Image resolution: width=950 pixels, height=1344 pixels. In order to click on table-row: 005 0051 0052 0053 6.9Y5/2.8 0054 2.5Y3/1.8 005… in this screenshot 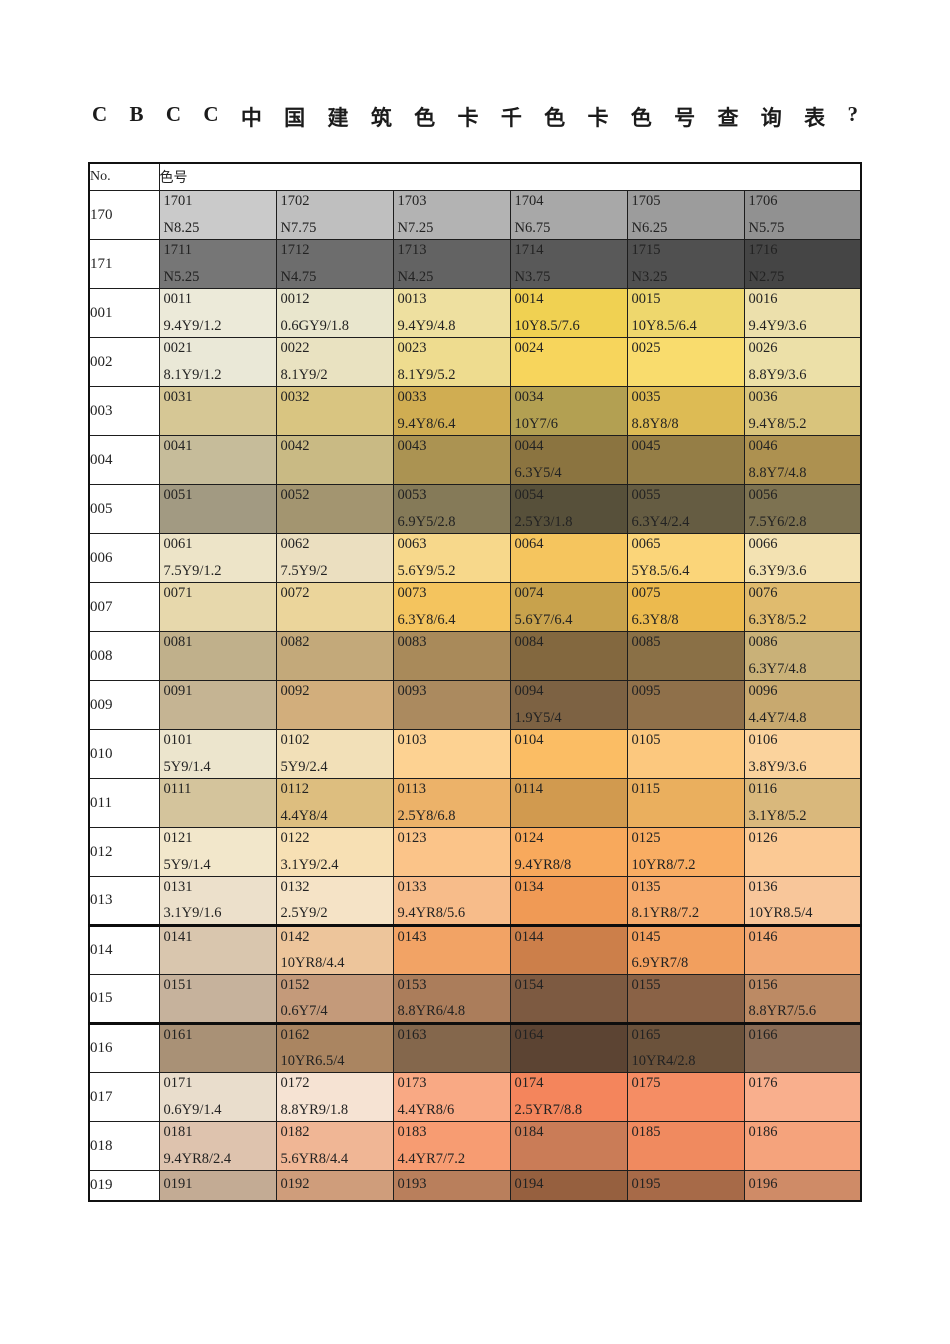, I will do `click(475, 509)`.